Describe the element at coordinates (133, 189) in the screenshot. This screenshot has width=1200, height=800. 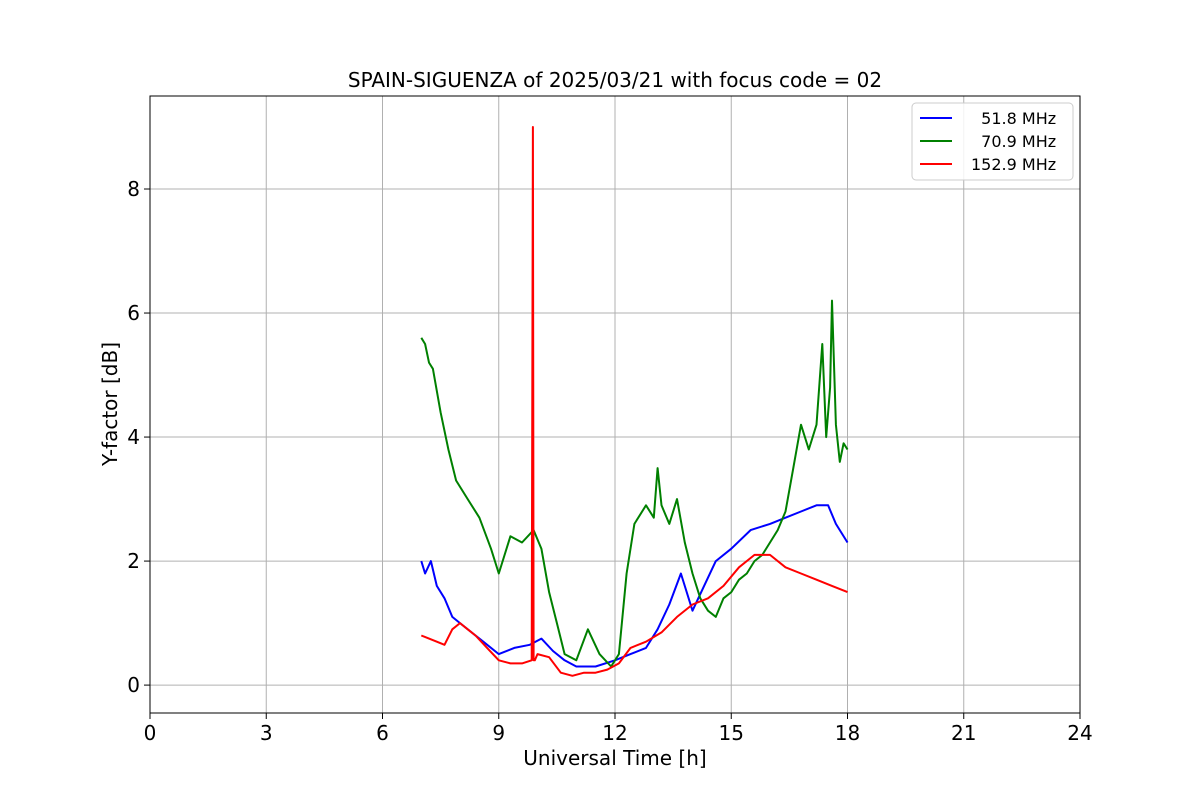
I see `y-tick-label: 8` at that location.